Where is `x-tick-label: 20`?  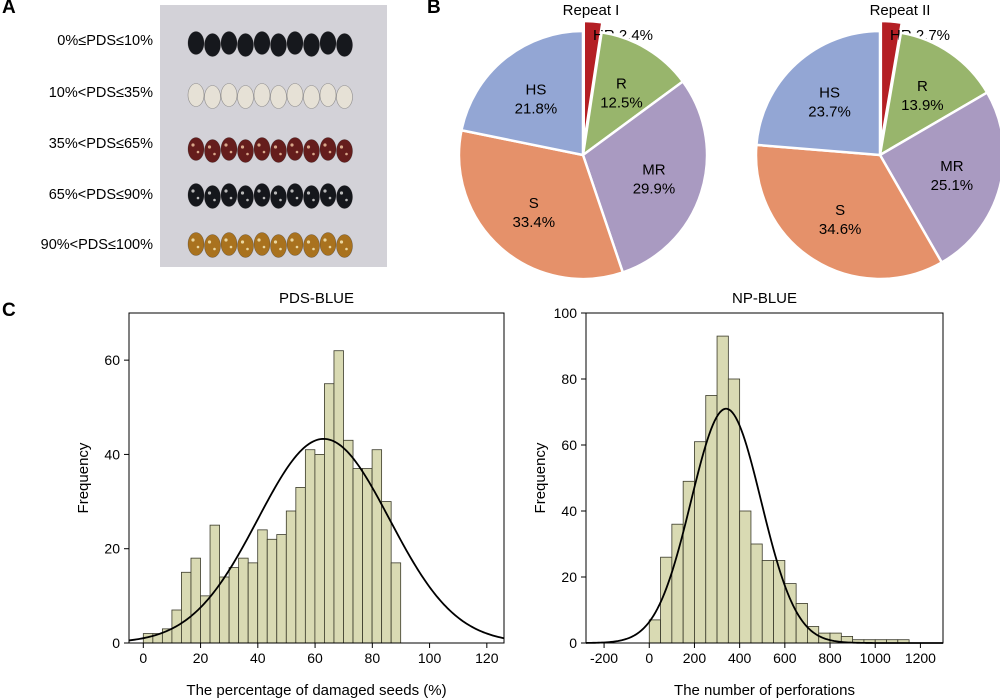
x-tick-label: 20 is located at coordinates (201, 658).